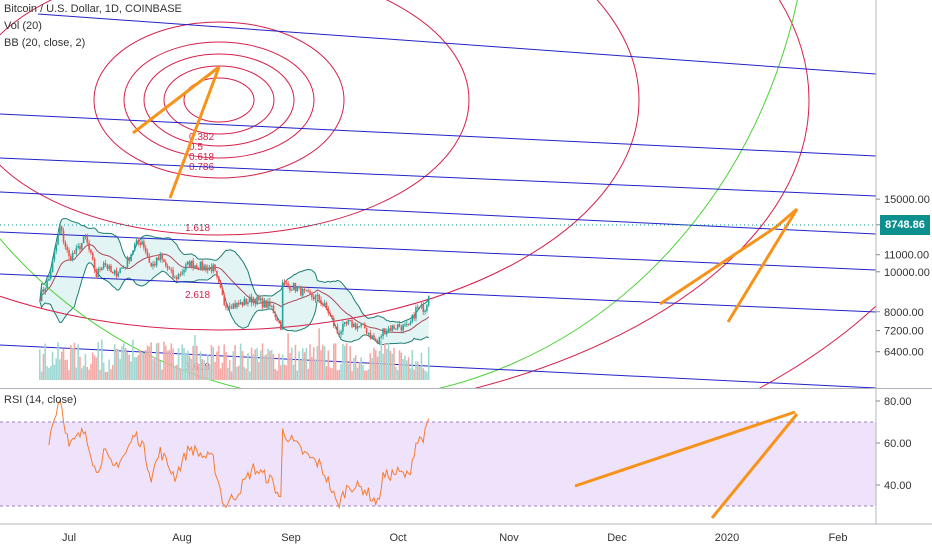 This screenshot has width=932, height=550. I want to click on price-tick-label: 8000.00, so click(904, 313).